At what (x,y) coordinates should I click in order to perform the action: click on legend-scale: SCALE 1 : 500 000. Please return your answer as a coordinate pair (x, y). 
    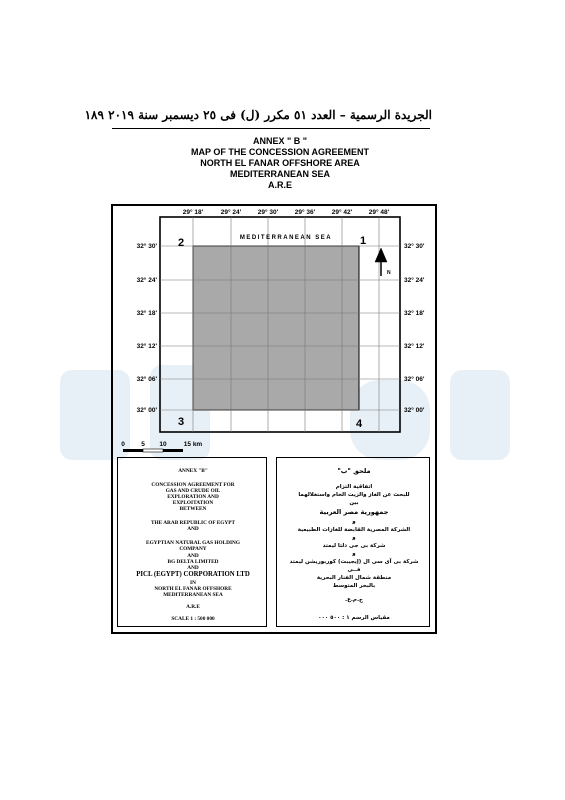
    Looking at the image, I should click on (193, 619).